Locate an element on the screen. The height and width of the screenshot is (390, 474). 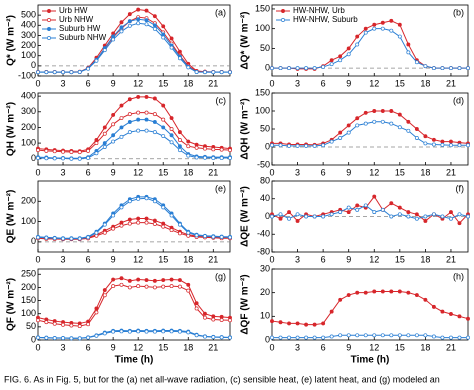
legend-label: Suburb HW is located at coordinates (80, 28).